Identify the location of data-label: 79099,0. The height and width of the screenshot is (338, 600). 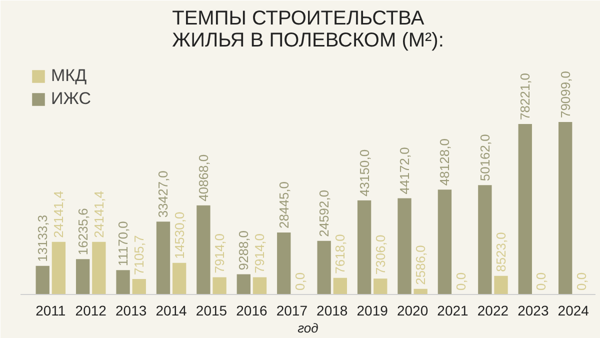
(565, 94).